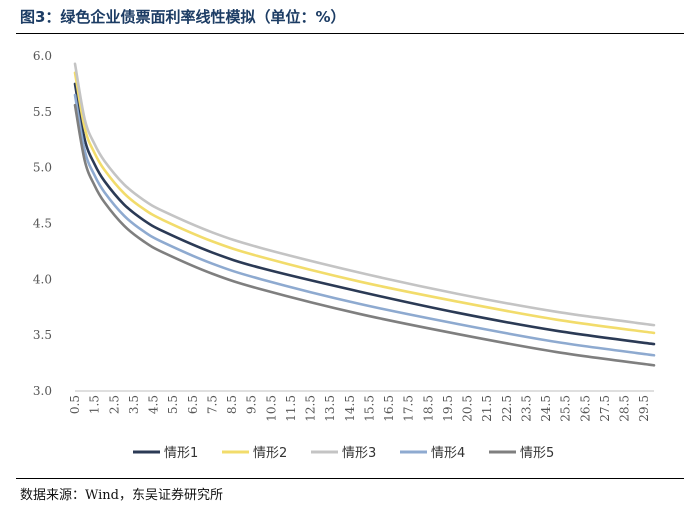 Image resolution: width=700 pixels, height=508 pixels. I want to click on y-tick-label: 5.0, so click(42, 168).